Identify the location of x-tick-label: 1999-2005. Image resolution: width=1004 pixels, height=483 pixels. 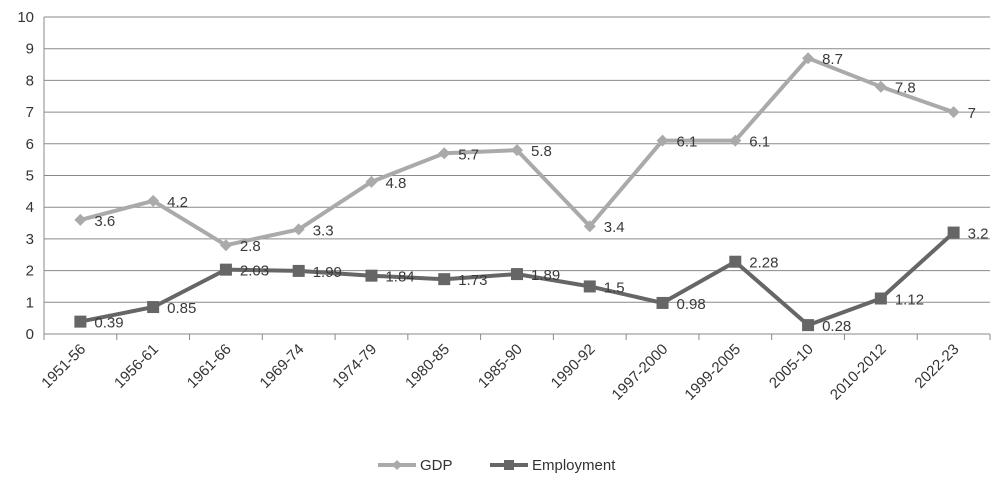
(712, 372).